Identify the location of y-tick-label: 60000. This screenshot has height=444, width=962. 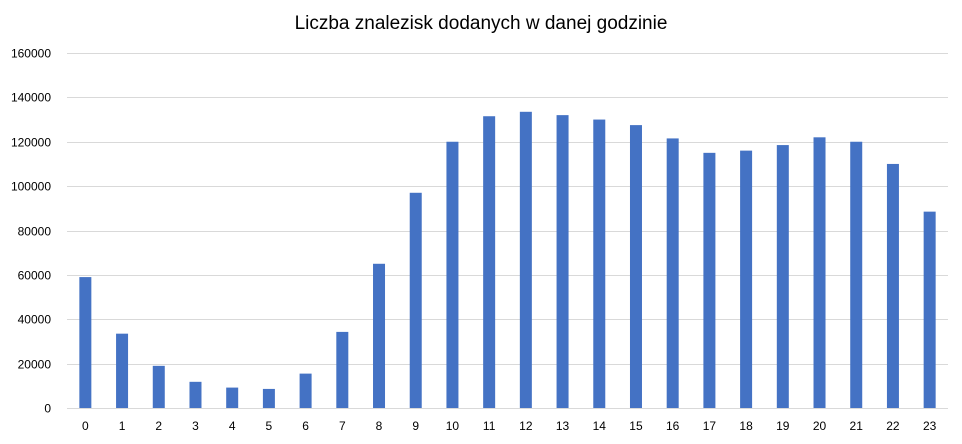
(35, 276).